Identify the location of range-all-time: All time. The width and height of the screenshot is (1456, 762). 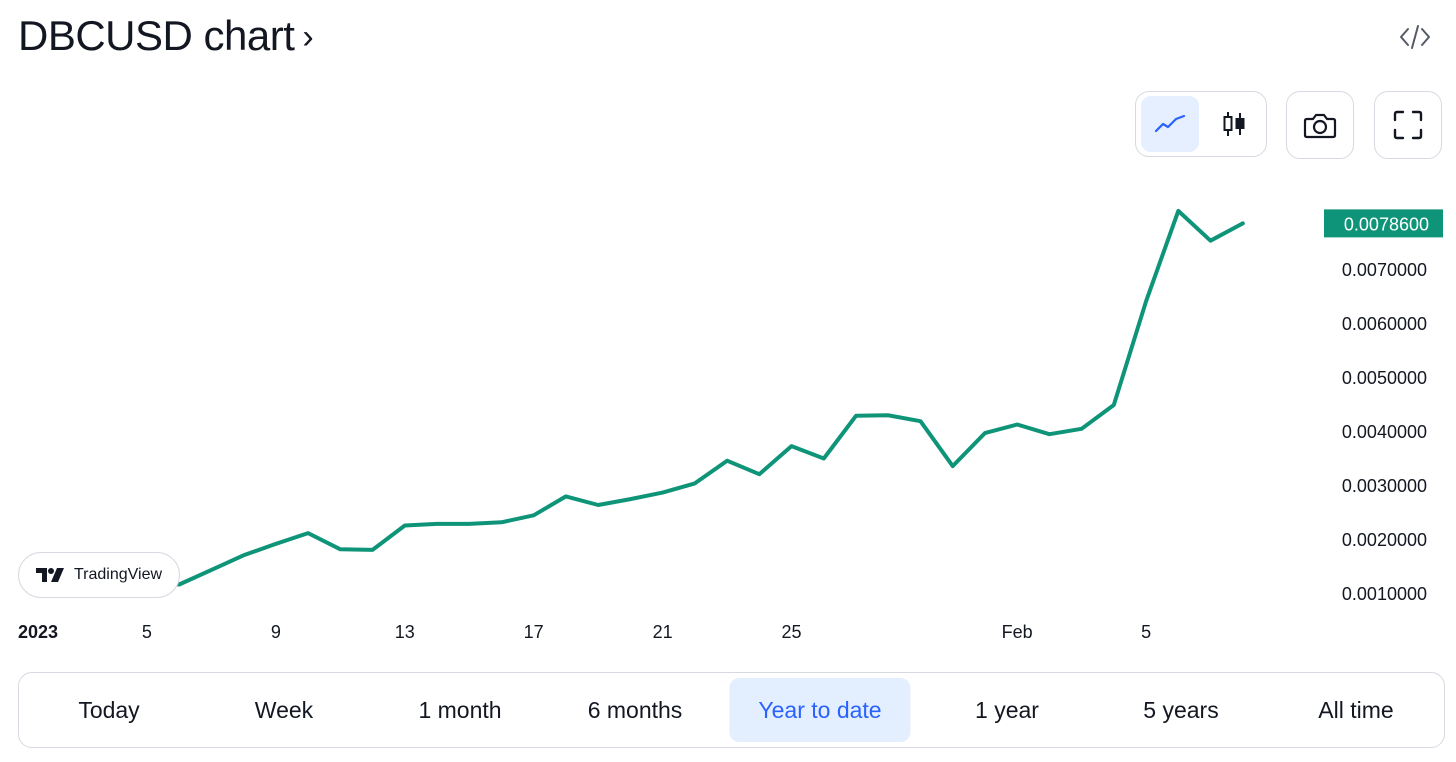
(1356, 709).